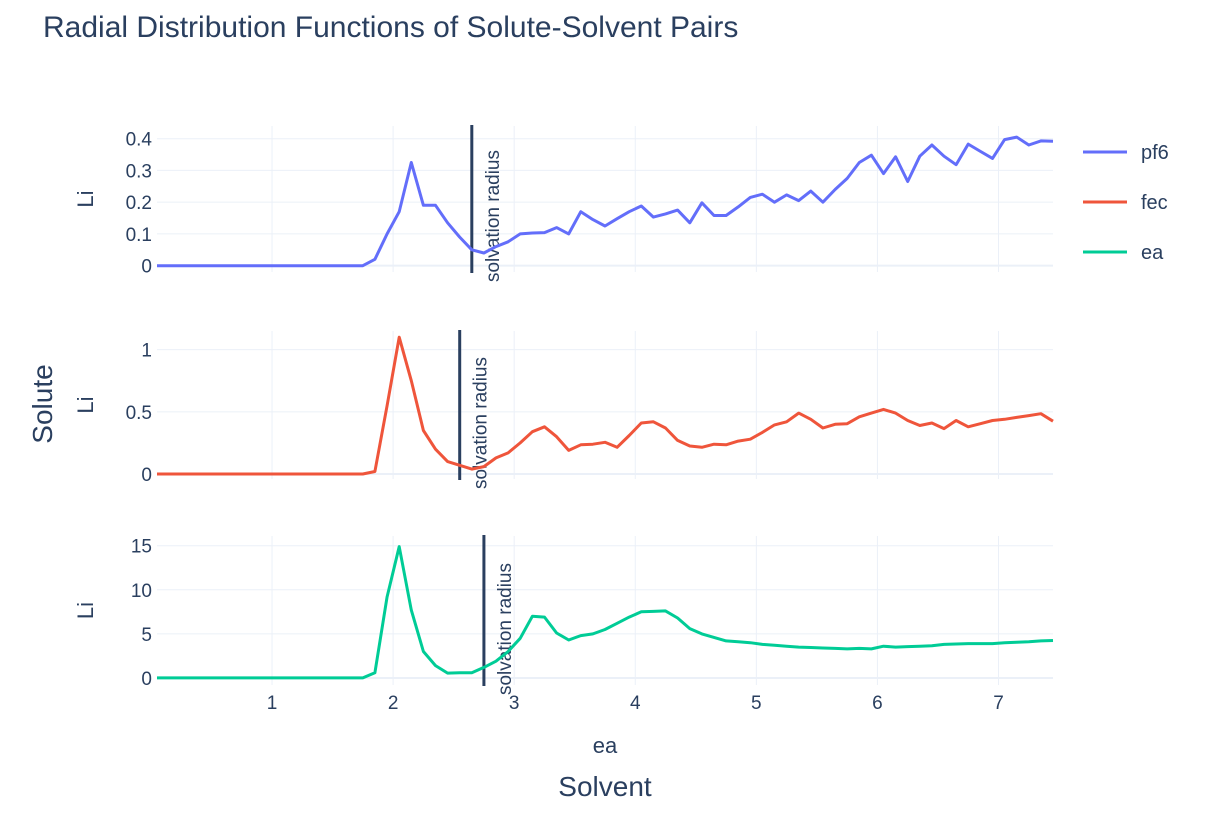 The width and height of the screenshot is (1219, 818). What do you see at coordinates (635, 703) in the screenshot?
I see `x-tick-label: 4` at bounding box center [635, 703].